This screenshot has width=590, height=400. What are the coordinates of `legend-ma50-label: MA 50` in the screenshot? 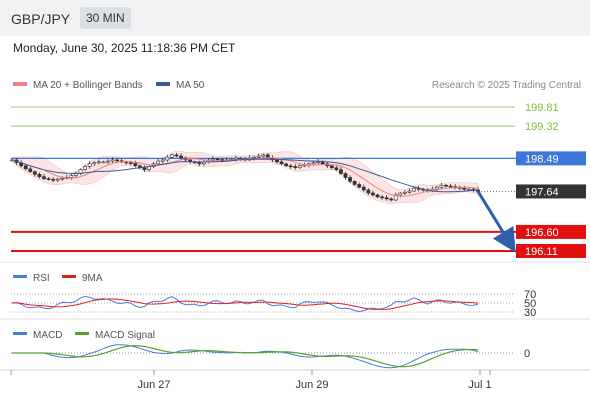 It's located at (190, 85).